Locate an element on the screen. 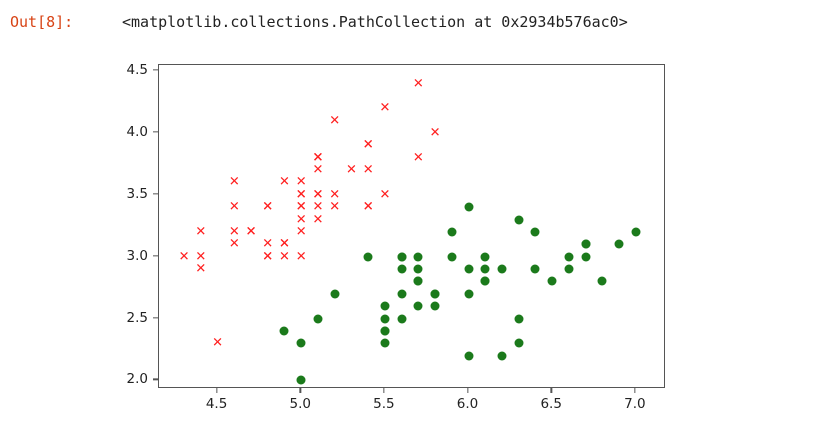 The image size is (818, 426). x-tick-label: 6.5 is located at coordinates (551, 404).